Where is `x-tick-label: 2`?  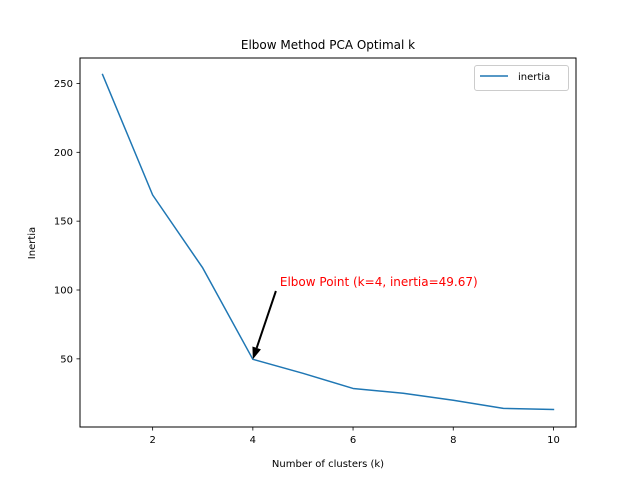 x-tick-label: 2 is located at coordinates (152, 440).